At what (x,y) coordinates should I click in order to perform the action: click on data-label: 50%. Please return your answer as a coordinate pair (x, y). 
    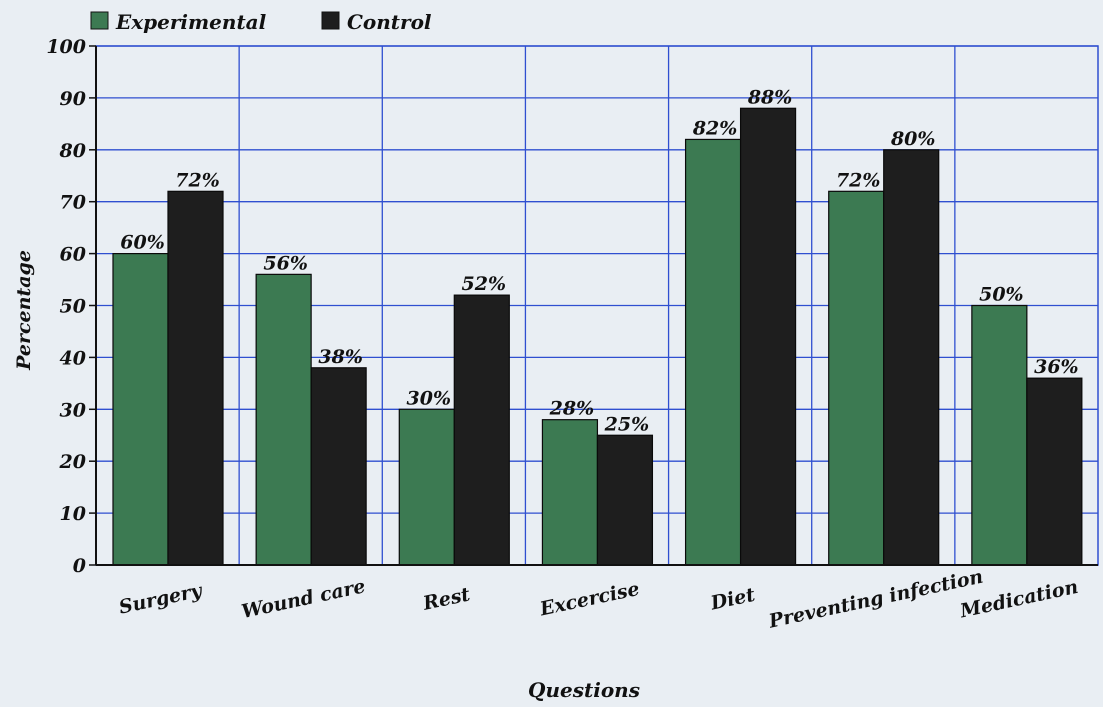
    Looking at the image, I should click on (1001, 295).